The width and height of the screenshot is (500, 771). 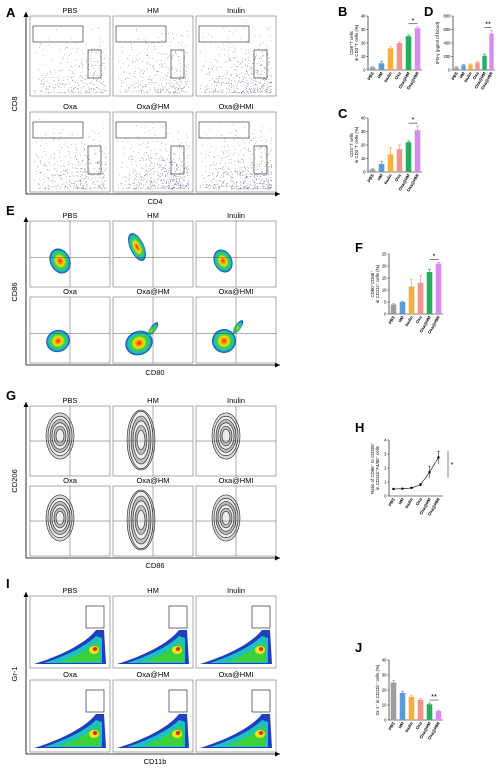 What do you see at coordinates (69, 590) in the screenshot?
I see `flow-title-i-0: PBS` at bounding box center [69, 590].